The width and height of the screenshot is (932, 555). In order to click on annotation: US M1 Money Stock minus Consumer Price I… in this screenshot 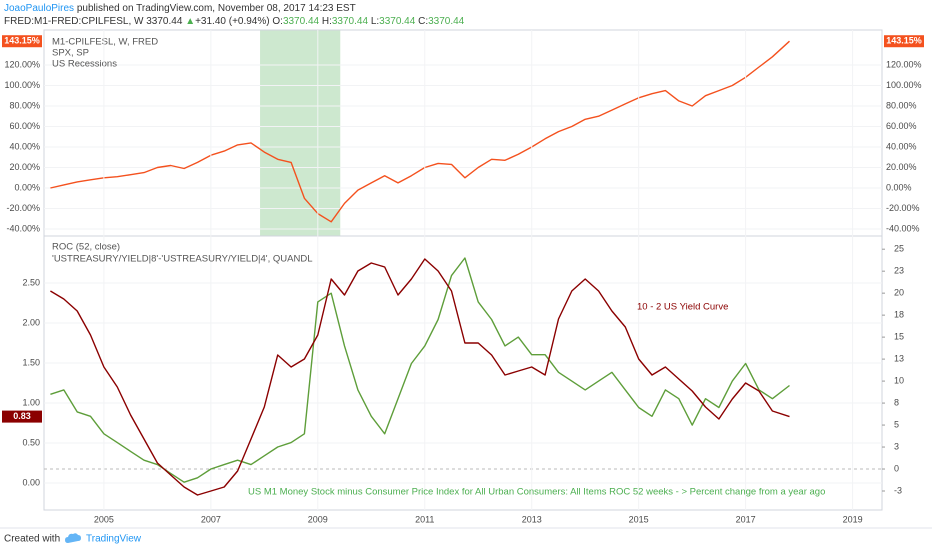, I will do `click(536, 492)`.